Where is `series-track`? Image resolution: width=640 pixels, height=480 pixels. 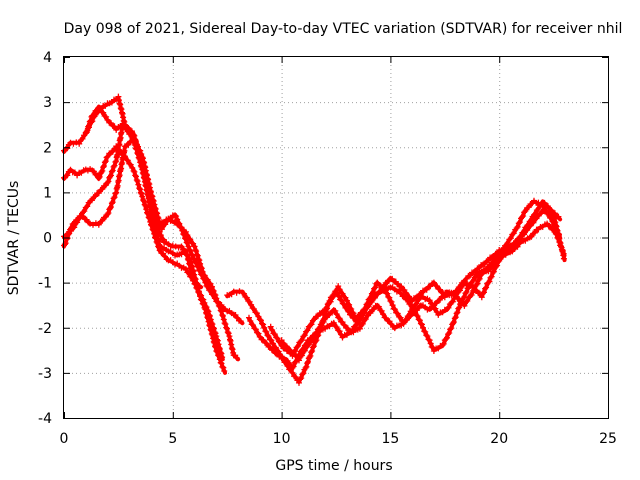 series-track is located at coordinates (143, 228).